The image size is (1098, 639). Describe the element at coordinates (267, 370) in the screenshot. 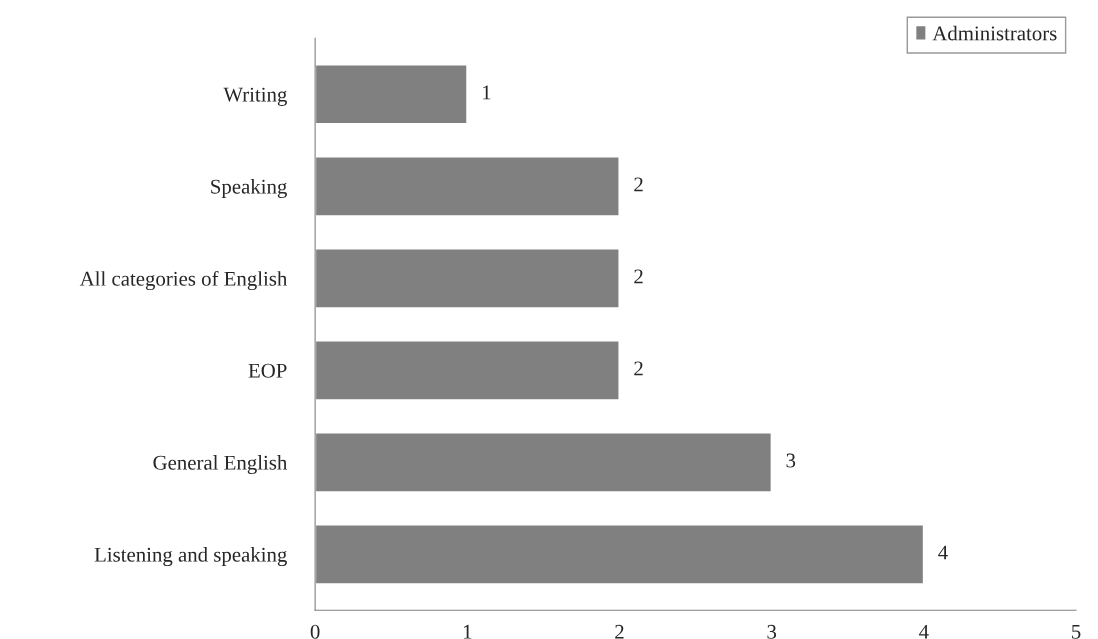

I see `y-tick-label: EOP` at that location.